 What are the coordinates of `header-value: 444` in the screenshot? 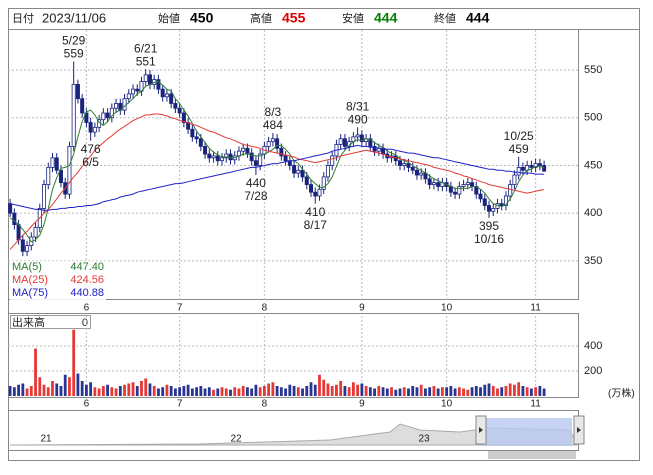 It's located at (386, 18).